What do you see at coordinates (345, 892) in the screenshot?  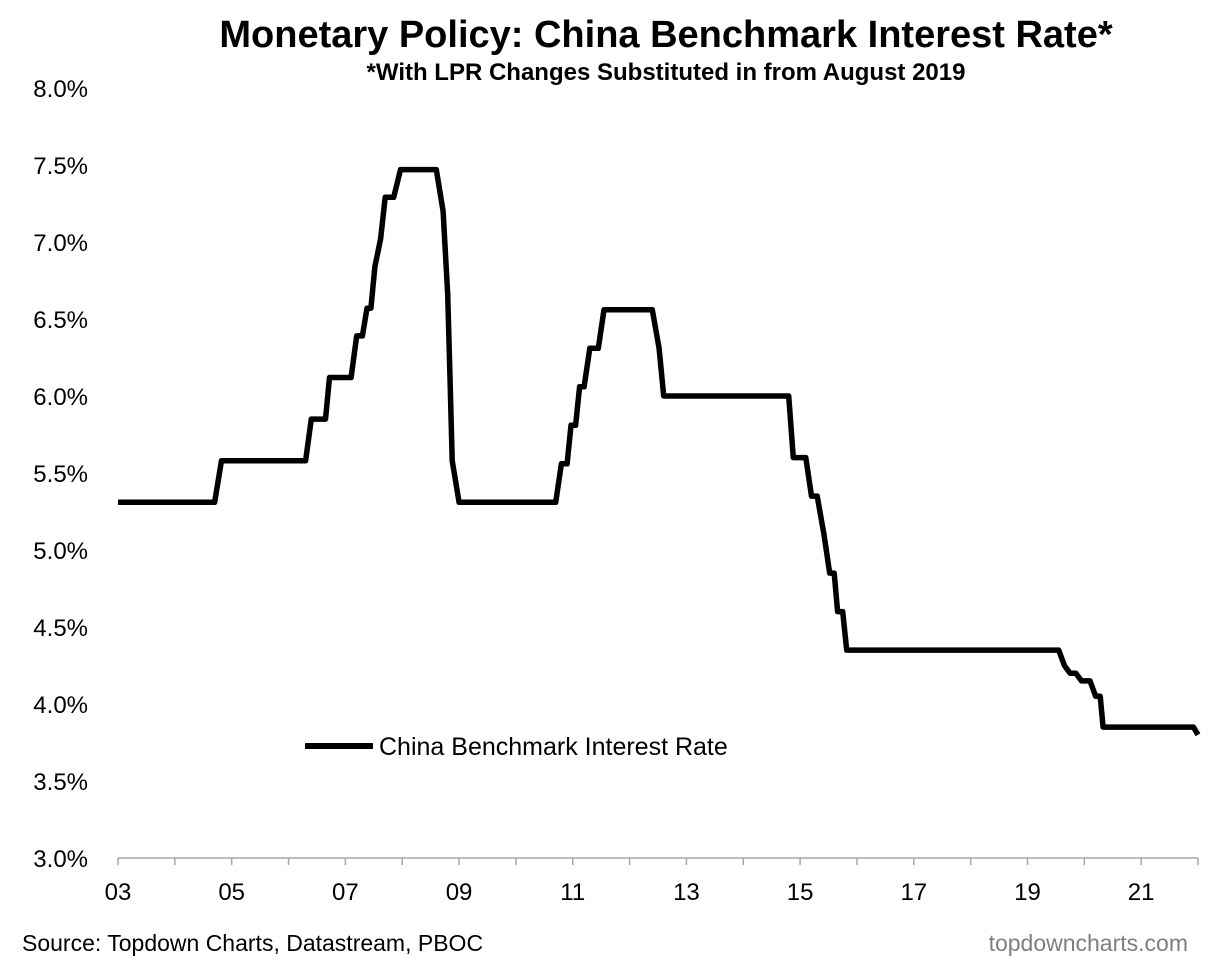 I see `x-tick-label: 07` at bounding box center [345, 892].